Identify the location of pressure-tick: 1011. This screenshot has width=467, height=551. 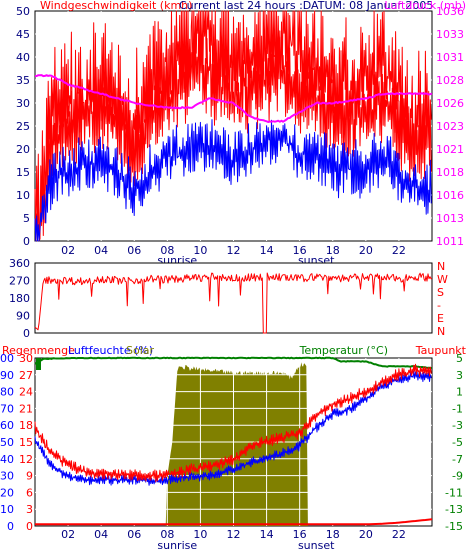
(450, 241).